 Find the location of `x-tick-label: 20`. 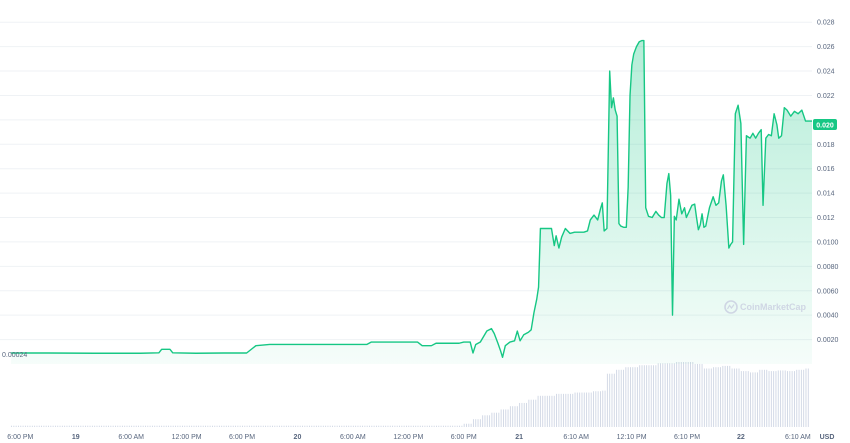

x-tick-label: 20 is located at coordinates (298, 437).